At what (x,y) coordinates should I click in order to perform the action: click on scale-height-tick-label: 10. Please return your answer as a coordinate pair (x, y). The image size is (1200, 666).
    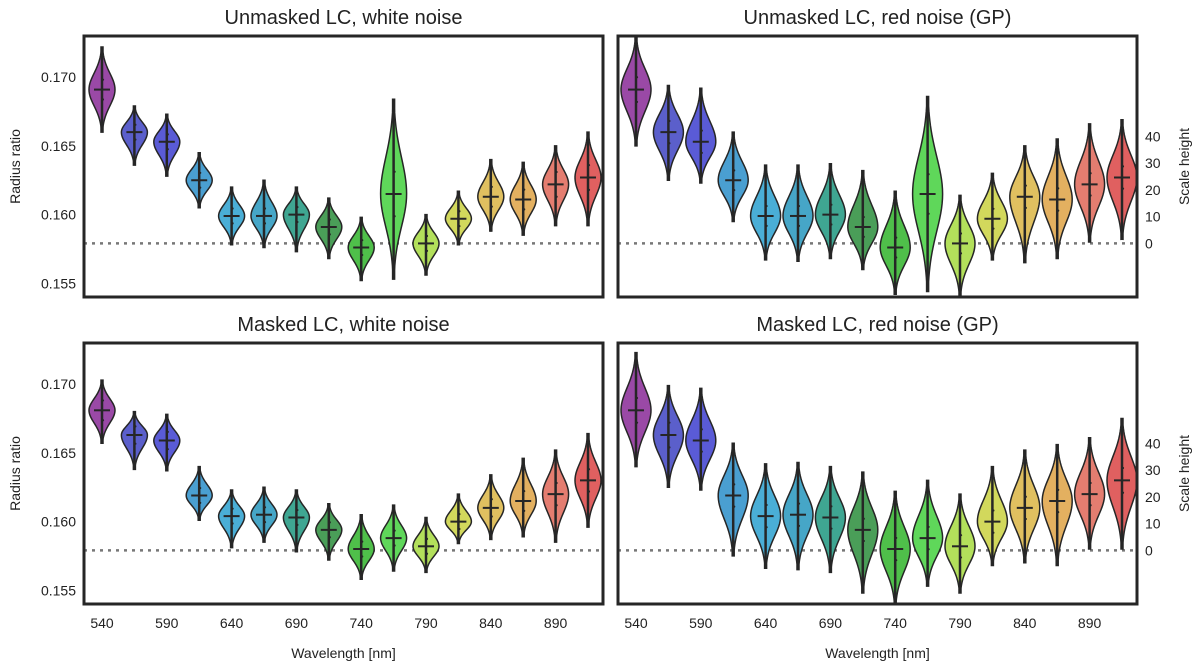
    Looking at the image, I should click on (1153, 524).